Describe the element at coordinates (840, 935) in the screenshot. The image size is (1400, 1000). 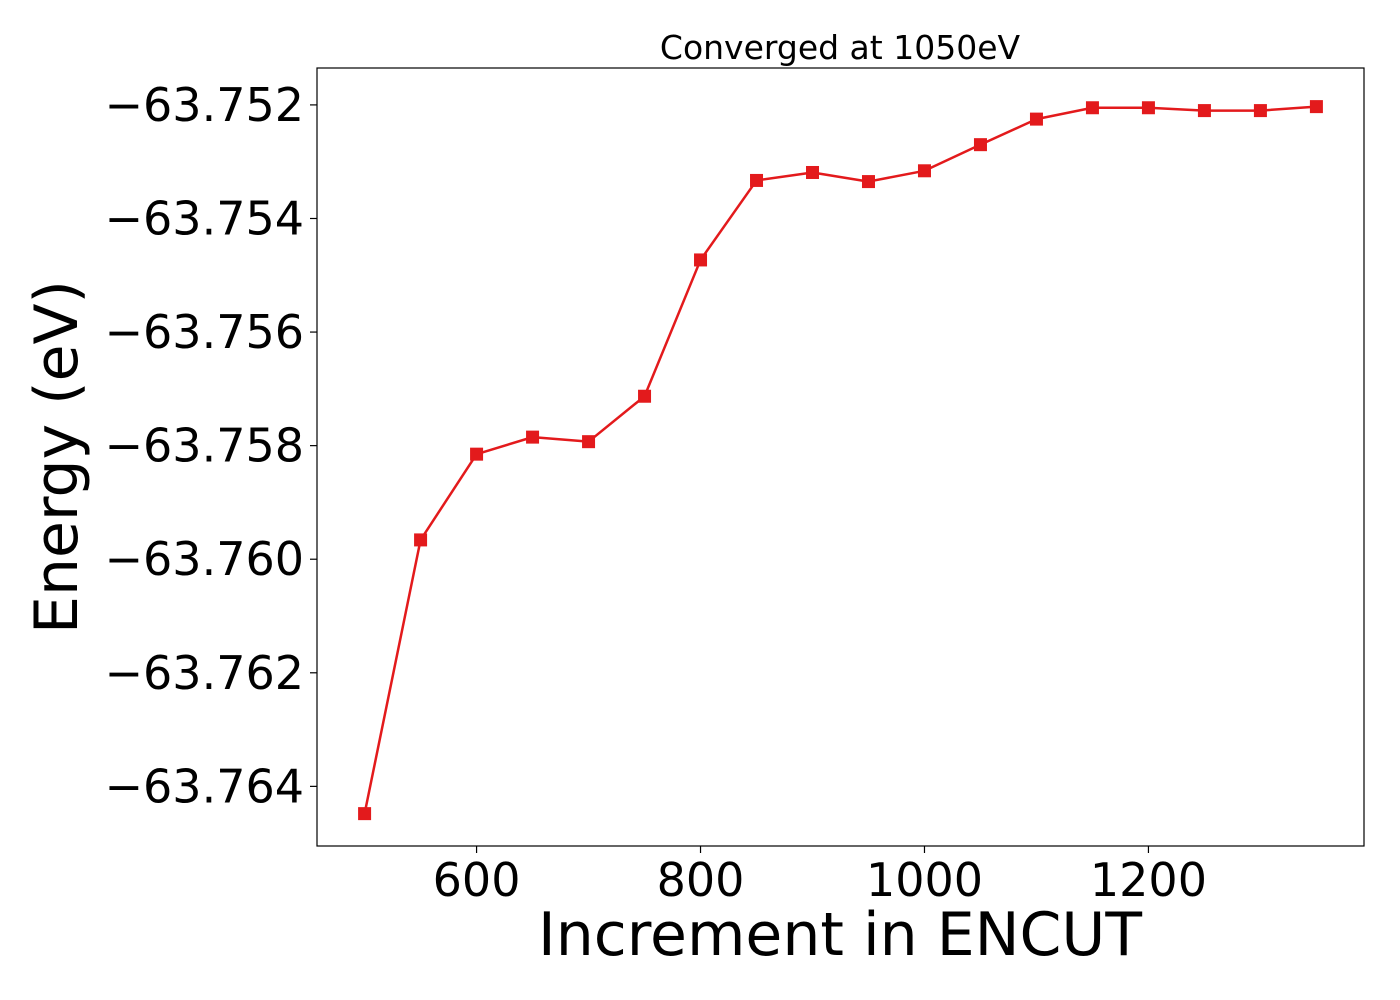
I see `x-axis-label: Increment in ENCUT` at that location.